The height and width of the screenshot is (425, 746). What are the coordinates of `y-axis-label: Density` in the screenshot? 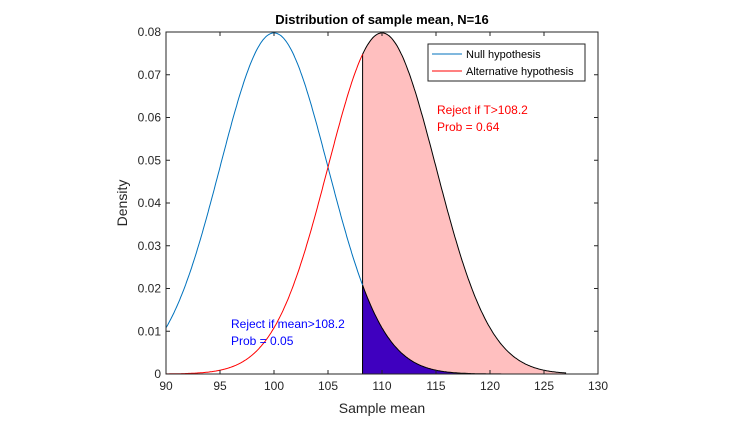 It's located at (122, 203).